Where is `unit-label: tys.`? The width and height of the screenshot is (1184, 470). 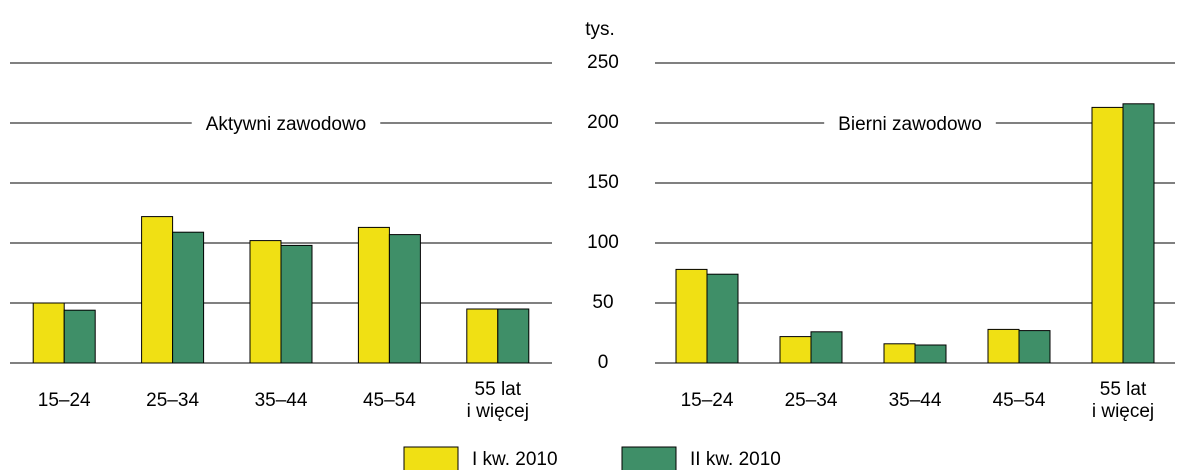
unit-label: tys. is located at coordinates (600, 29).